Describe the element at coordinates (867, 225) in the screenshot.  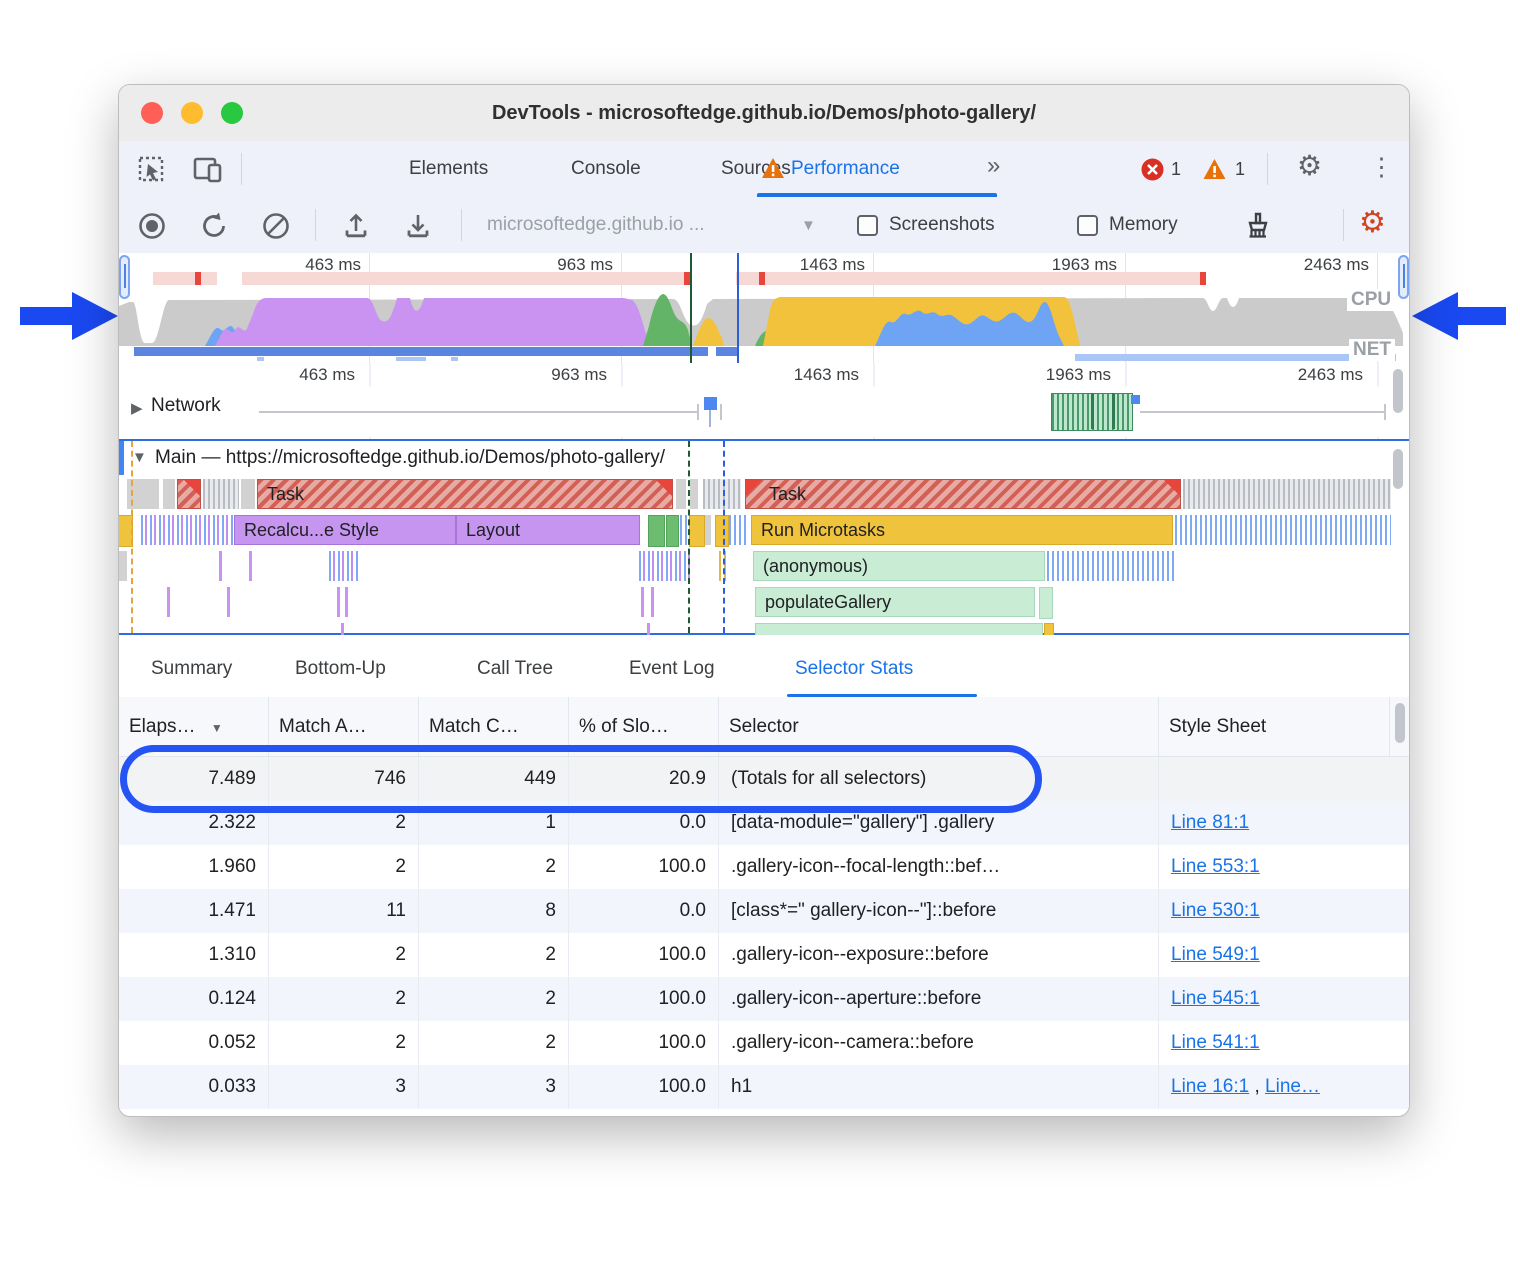
I see `screenshots-checkbox` at that location.